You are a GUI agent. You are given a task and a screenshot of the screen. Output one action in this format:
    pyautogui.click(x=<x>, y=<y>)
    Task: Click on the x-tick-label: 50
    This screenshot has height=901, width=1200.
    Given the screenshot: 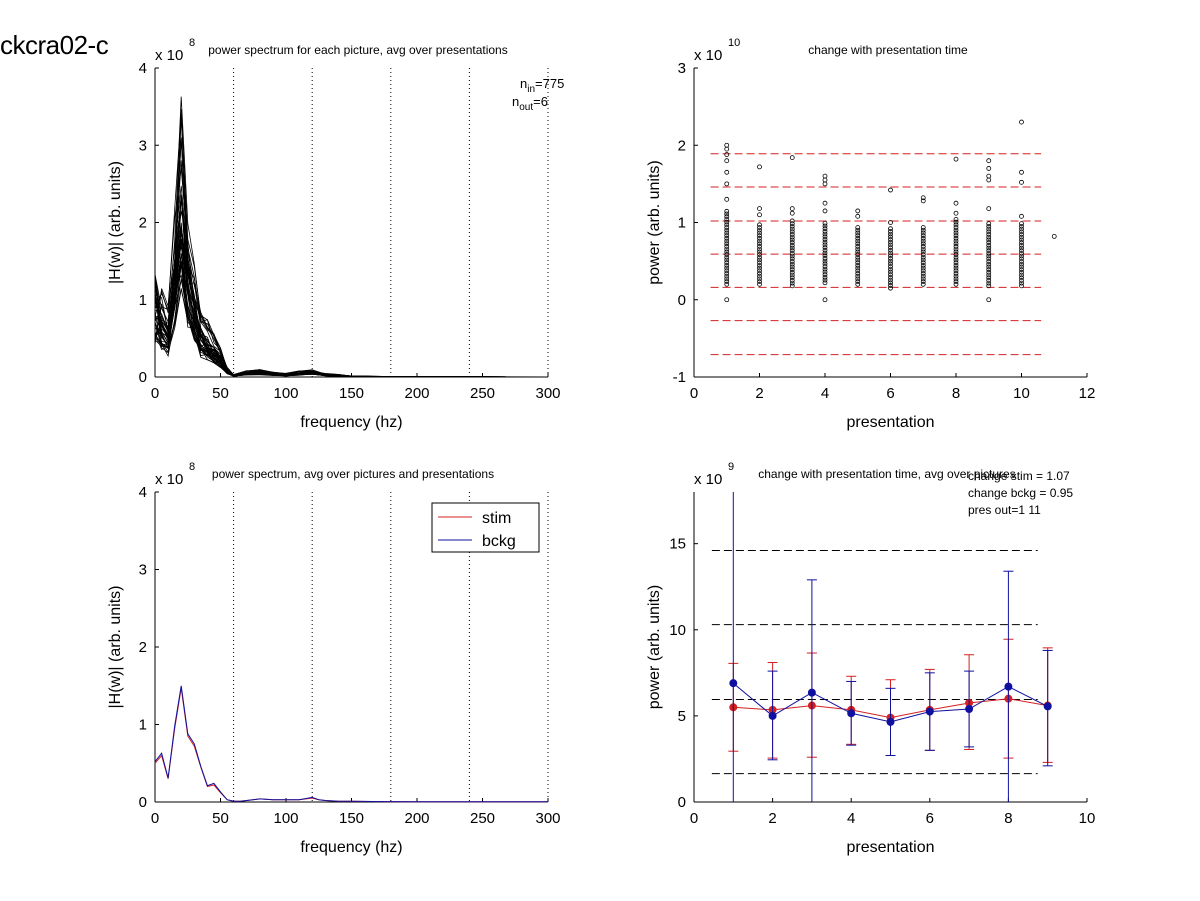 What is the action you would take?
    pyautogui.click(x=220, y=818)
    